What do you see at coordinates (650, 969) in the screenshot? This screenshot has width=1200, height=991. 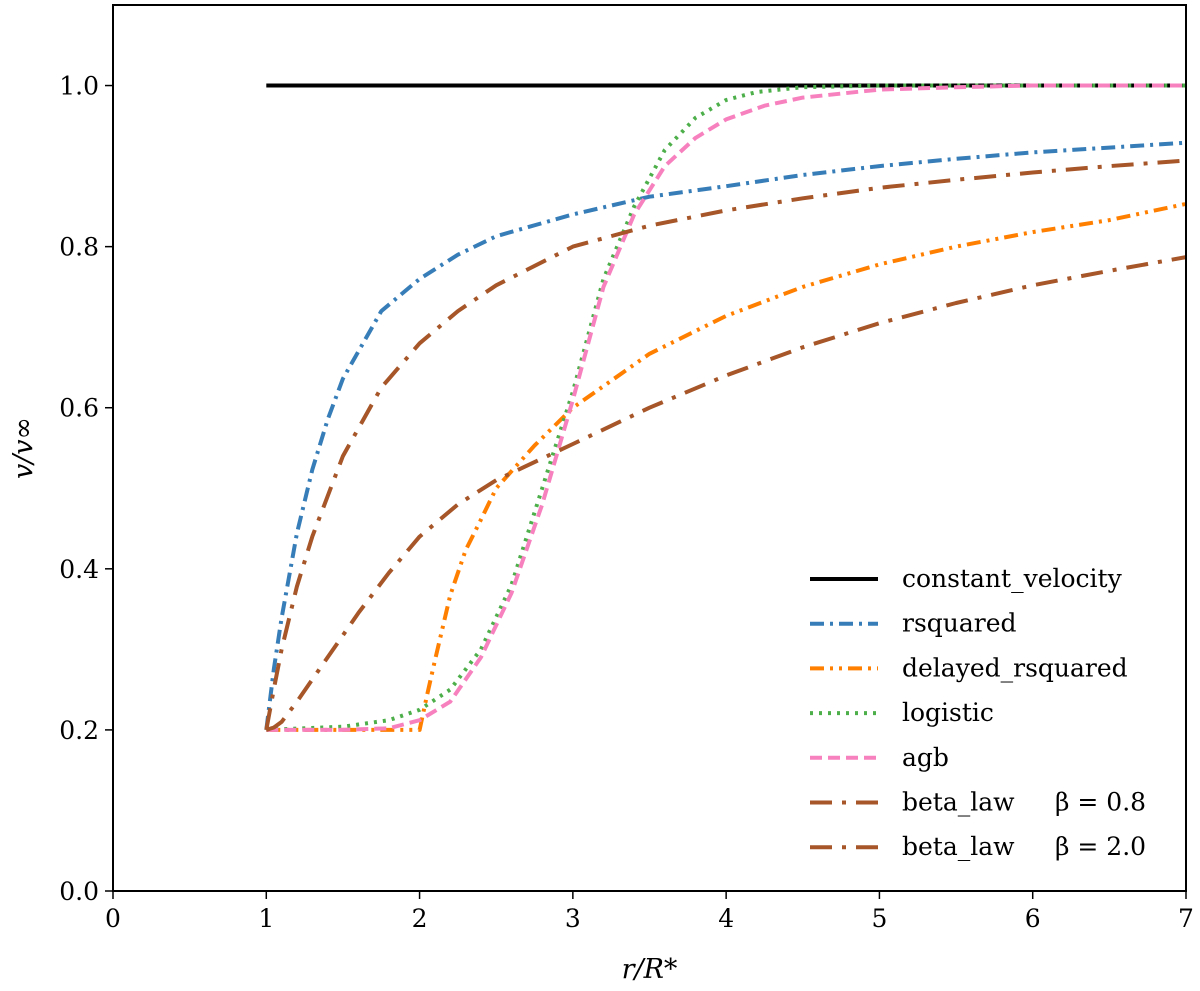 I see `x-axis-label: r/R*` at bounding box center [650, 969].